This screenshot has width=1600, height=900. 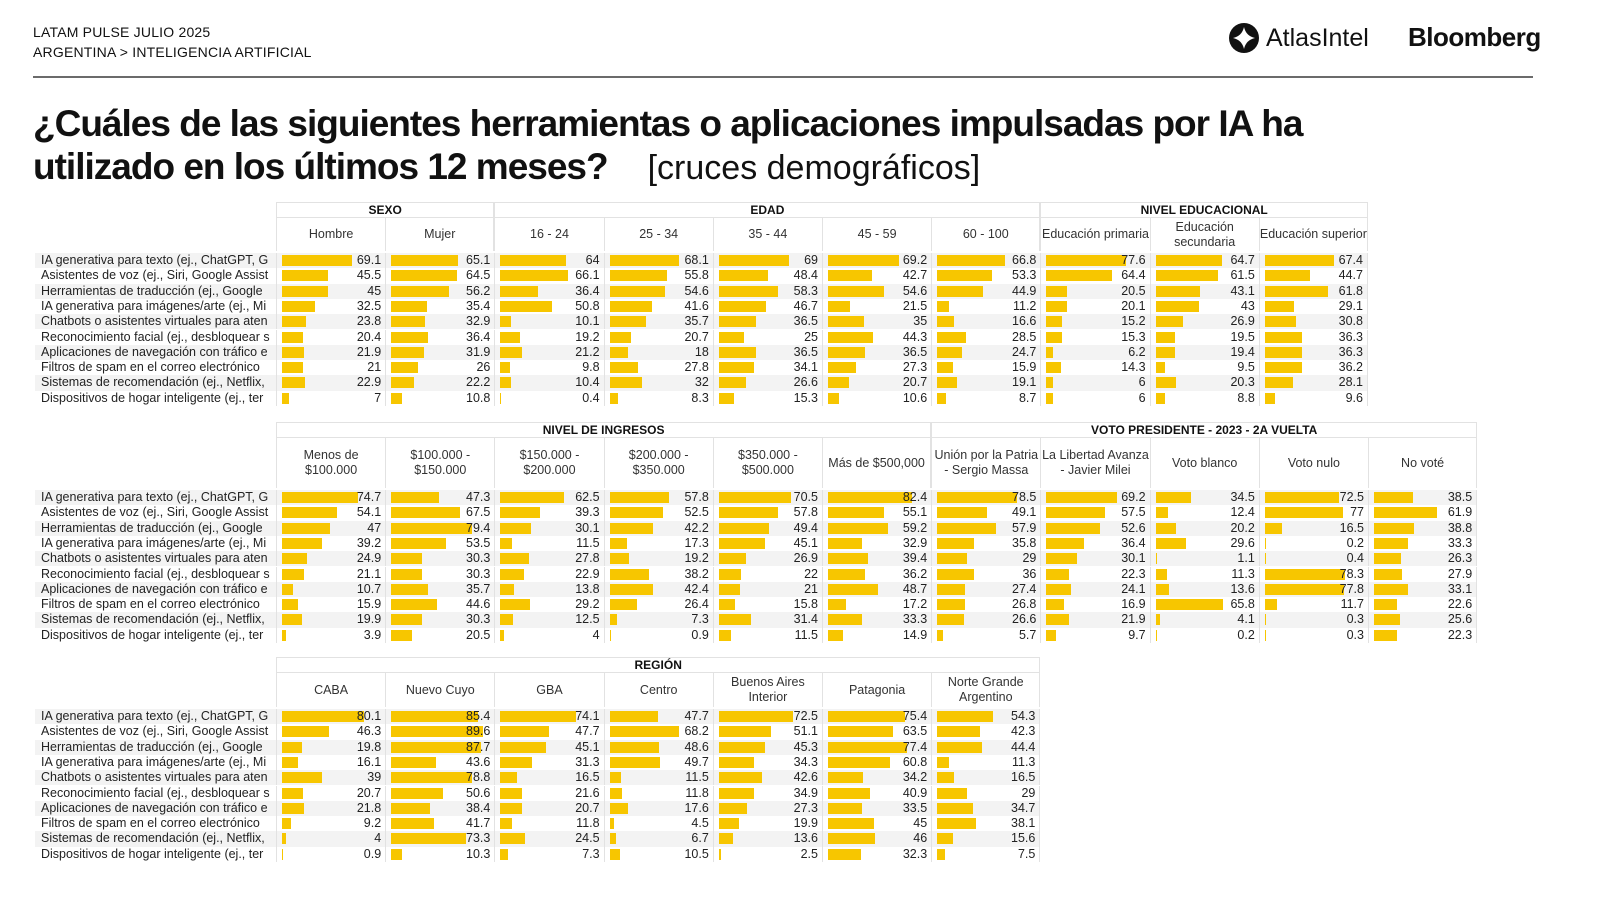 What do you see at coordinates (805, 838) in the screenshot?
I see `data-label: 13.6` at bounding box center [805, 838].